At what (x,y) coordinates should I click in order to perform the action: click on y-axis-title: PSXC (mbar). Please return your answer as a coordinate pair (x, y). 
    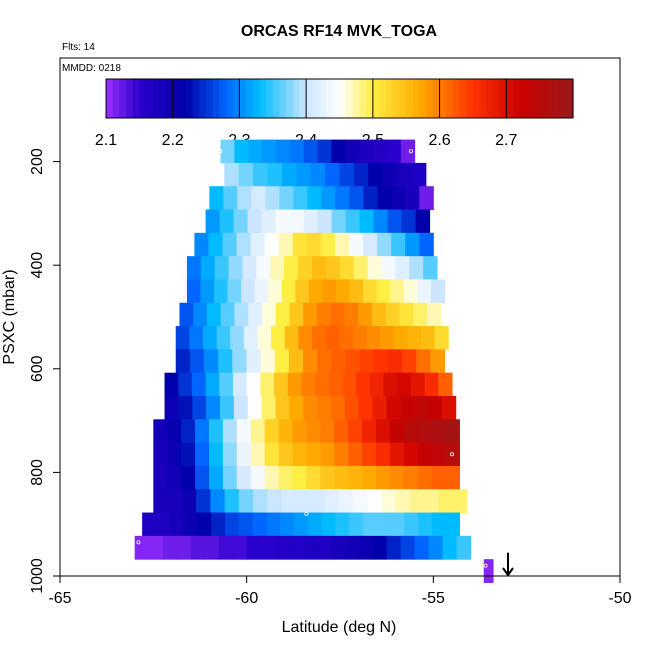
    Looking at the image, I should click on (9, 316).